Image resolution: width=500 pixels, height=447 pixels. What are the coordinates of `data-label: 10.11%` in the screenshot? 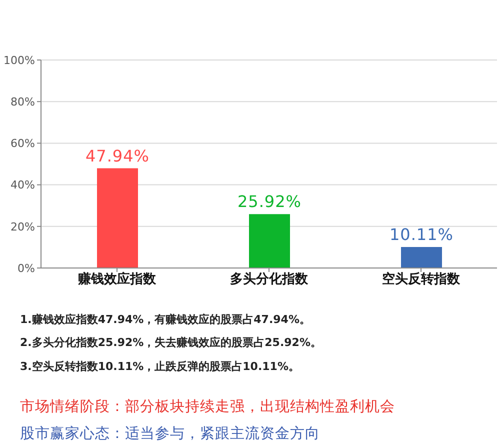 It's located at (421, 234).